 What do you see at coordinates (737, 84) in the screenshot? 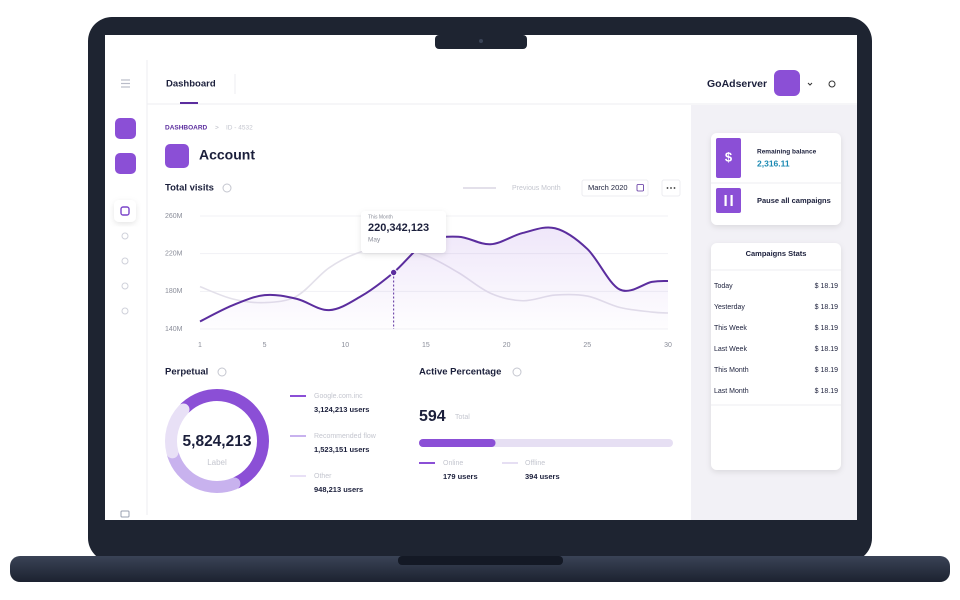
I see `brand: GoAdserver` at bounding box center [737, 84].